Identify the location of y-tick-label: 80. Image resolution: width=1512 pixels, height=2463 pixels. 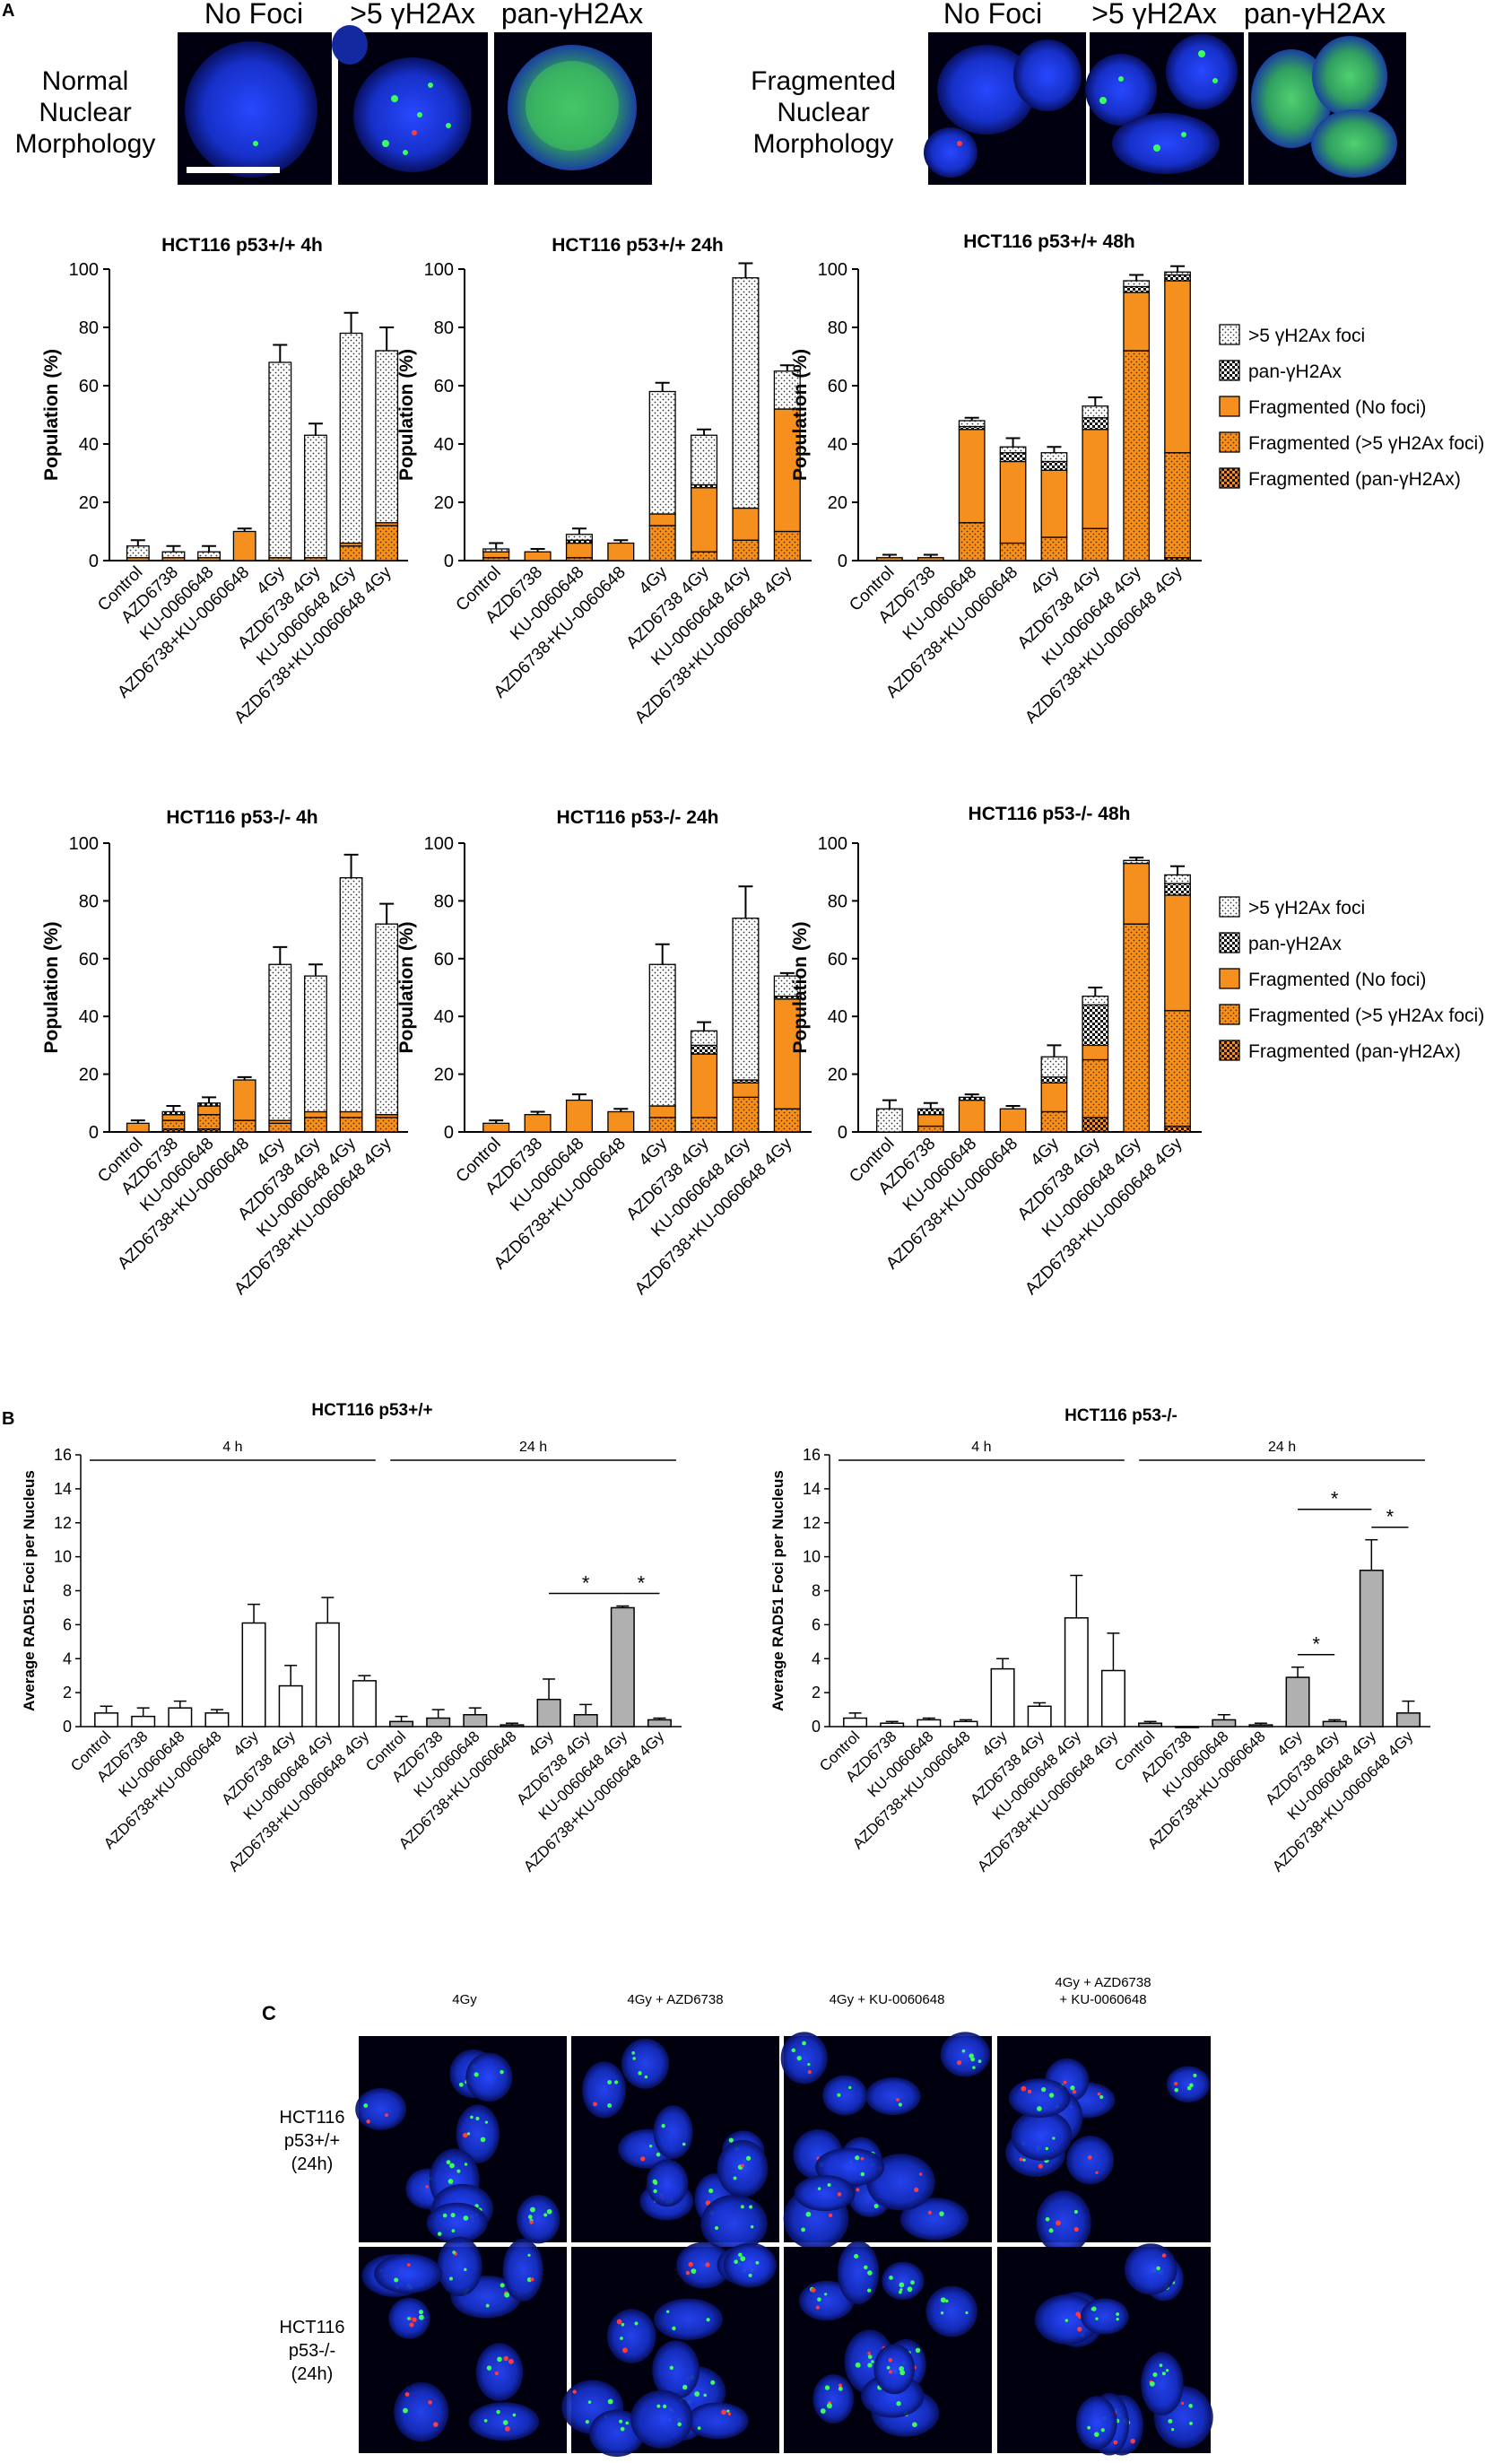
(444, 901).